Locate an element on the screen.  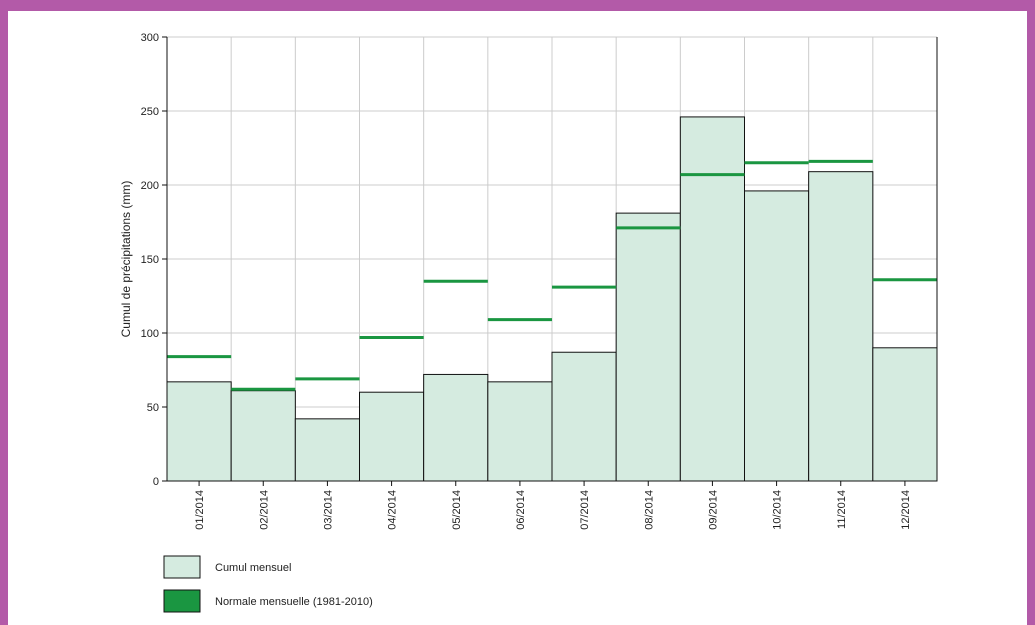
y-tick-label: 150 is located at coordinates (150, 260).